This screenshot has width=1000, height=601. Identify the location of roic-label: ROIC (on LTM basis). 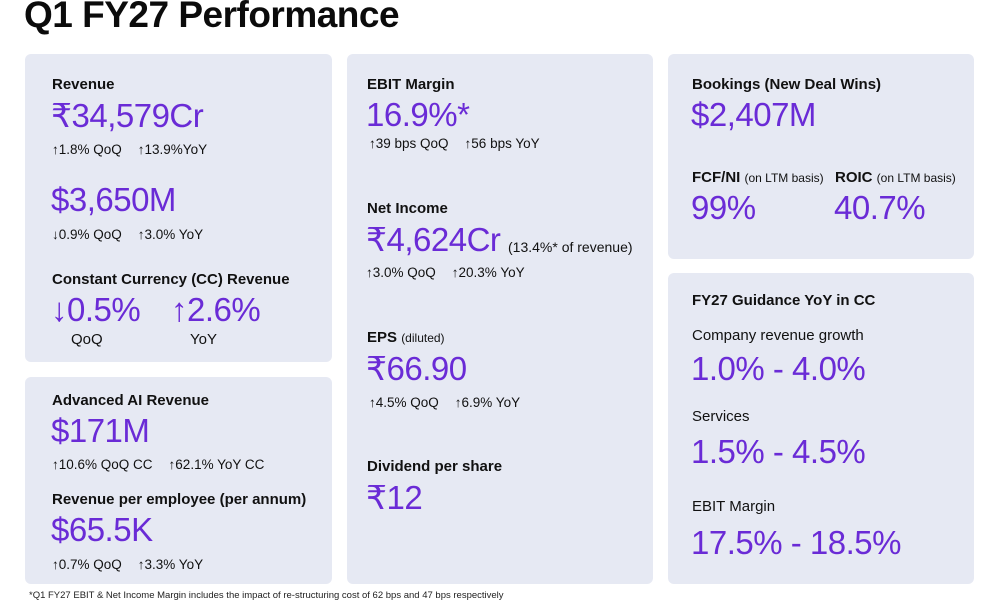
(895, 177).